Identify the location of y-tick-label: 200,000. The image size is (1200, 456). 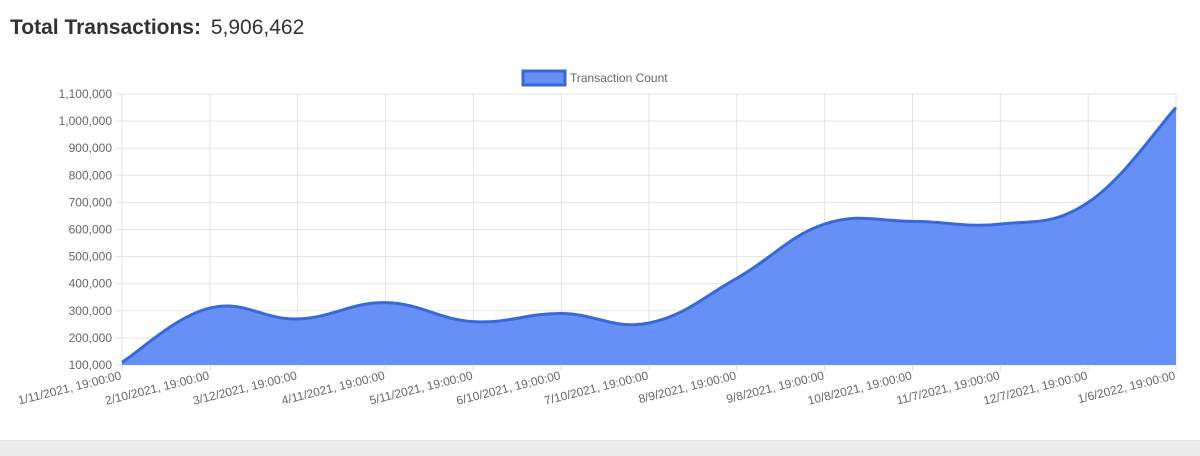
(91, 338).